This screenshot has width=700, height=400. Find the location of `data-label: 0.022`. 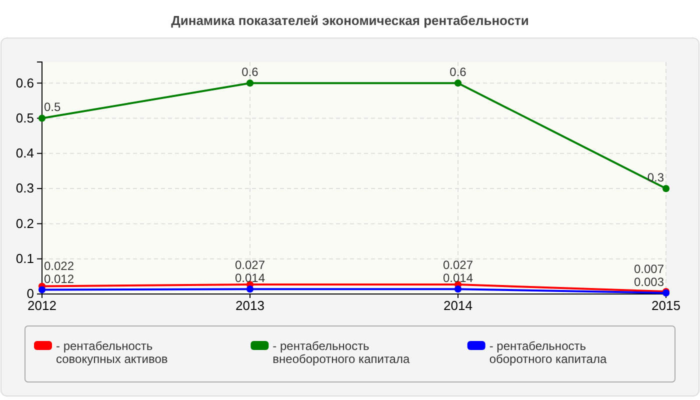

data-label: 0.022 is located at coordinates (59, 265).